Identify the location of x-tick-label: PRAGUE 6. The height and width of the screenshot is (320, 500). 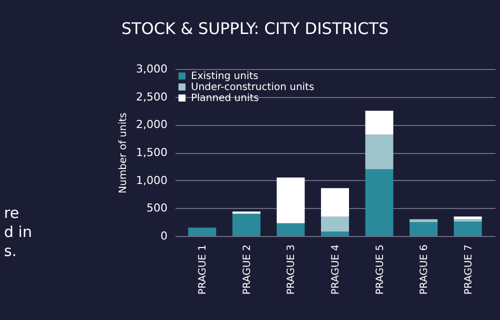
(424, 269).